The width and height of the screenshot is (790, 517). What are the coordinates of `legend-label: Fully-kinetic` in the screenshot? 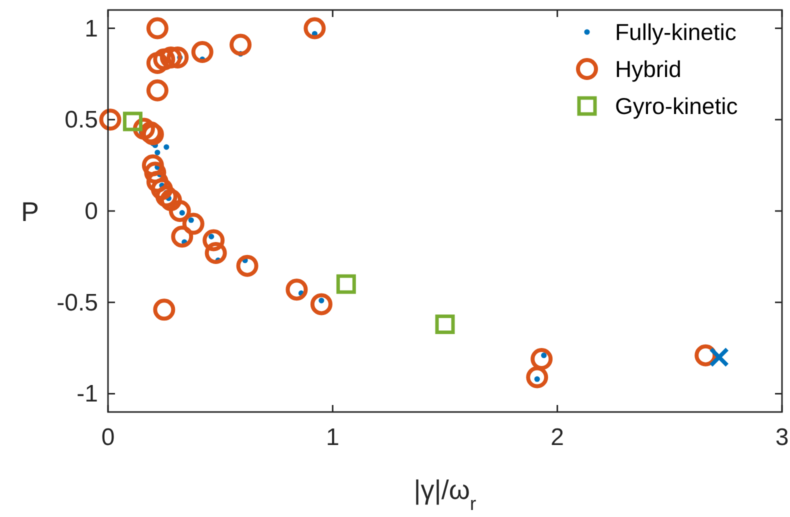 It's located at (675, 32).